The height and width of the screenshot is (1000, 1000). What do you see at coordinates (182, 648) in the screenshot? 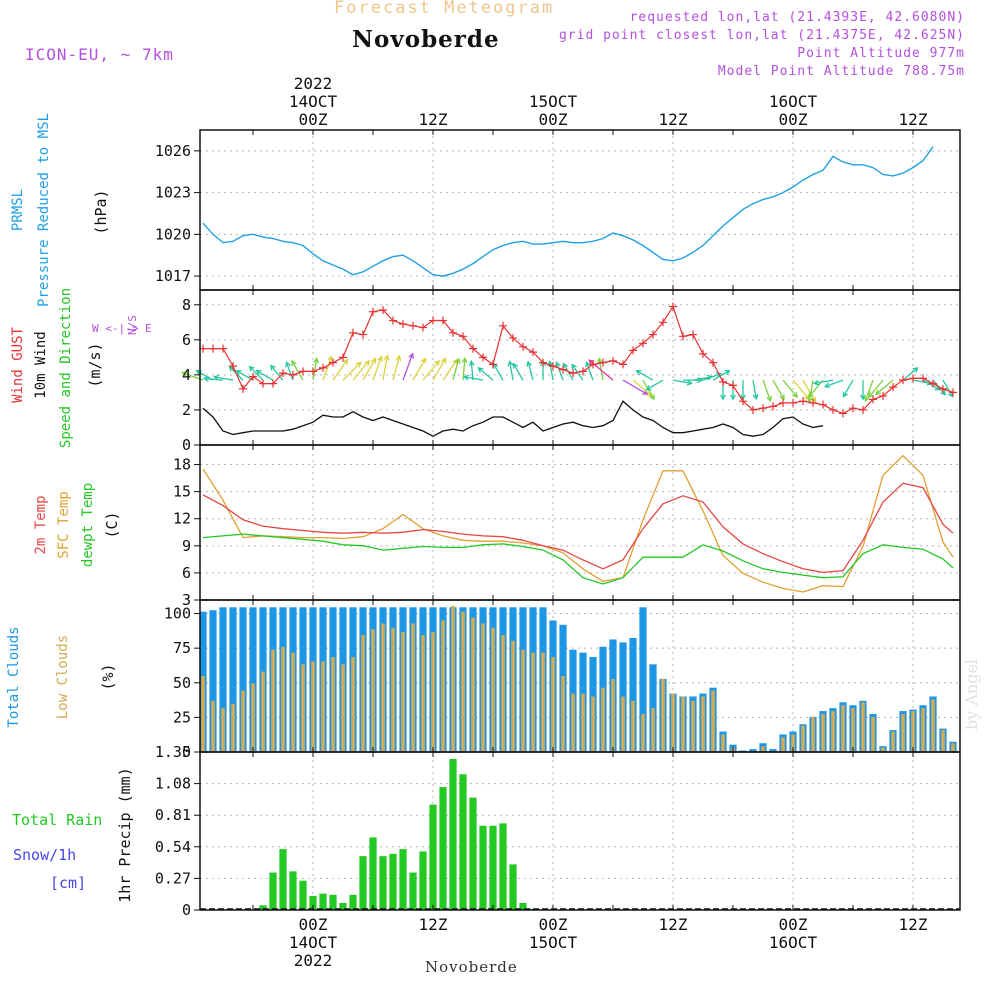
I see `y-tick-label: 75` at bounding box center [182, 648].